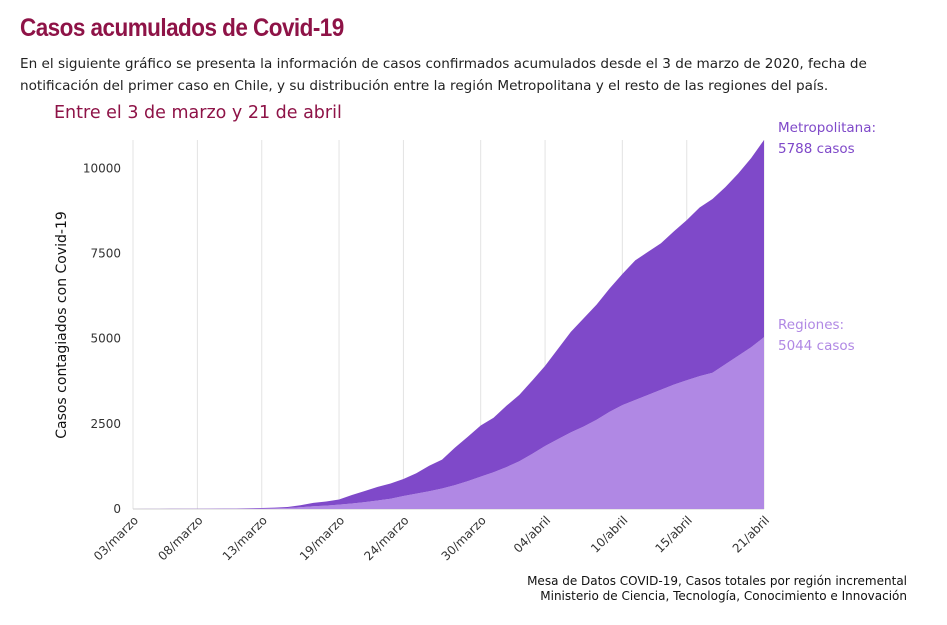 This screenshot has width=947, height=625. What do you see at coordinates (117, 509) in the screenshot?
I see `y-tick-label: 0` at bounding box center [117, 509].